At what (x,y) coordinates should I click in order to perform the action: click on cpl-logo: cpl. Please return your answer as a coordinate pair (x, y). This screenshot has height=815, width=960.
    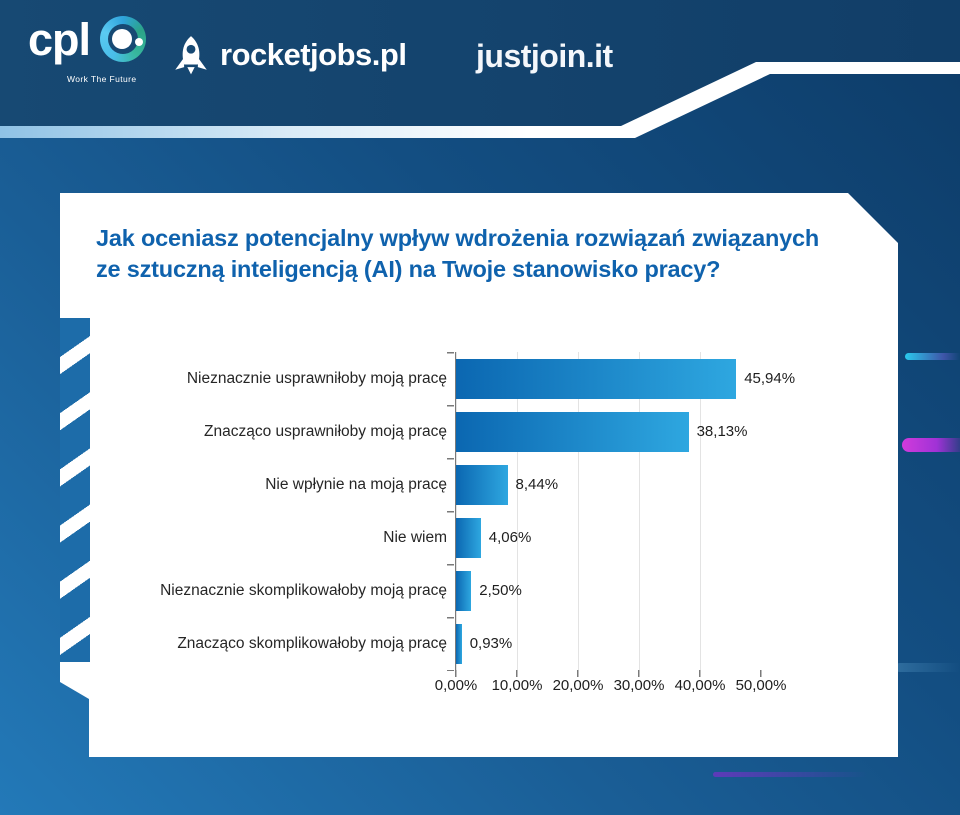
    Looking at the image, I should click on (87, 39).